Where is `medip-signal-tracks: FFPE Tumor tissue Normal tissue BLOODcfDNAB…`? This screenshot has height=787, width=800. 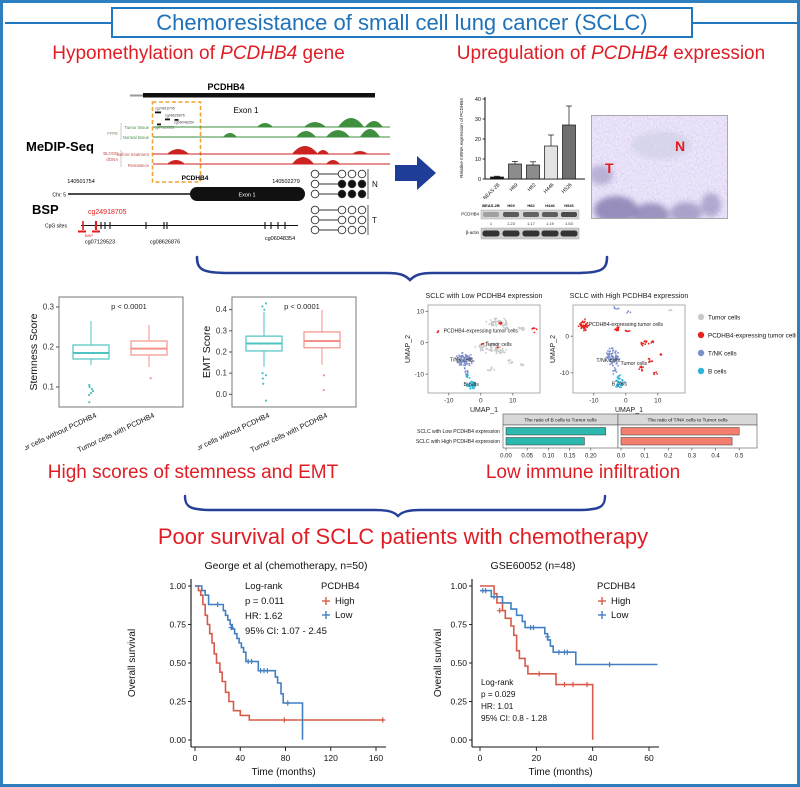
medip-signal-tracks: FFPE Tumor tissue Normal tissue BLOODcfDNAB… is located at coordinates (246, 143).